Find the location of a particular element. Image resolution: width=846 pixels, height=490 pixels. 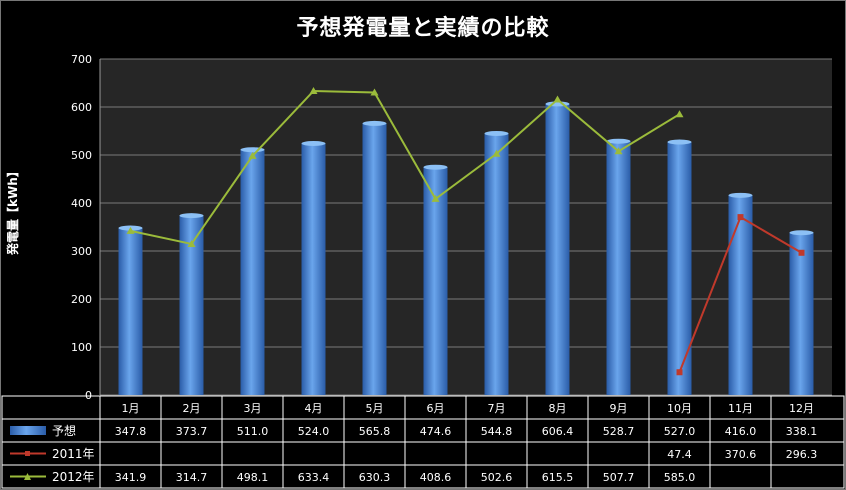

legend-label: 予想 is located at coordinates (64, 430).